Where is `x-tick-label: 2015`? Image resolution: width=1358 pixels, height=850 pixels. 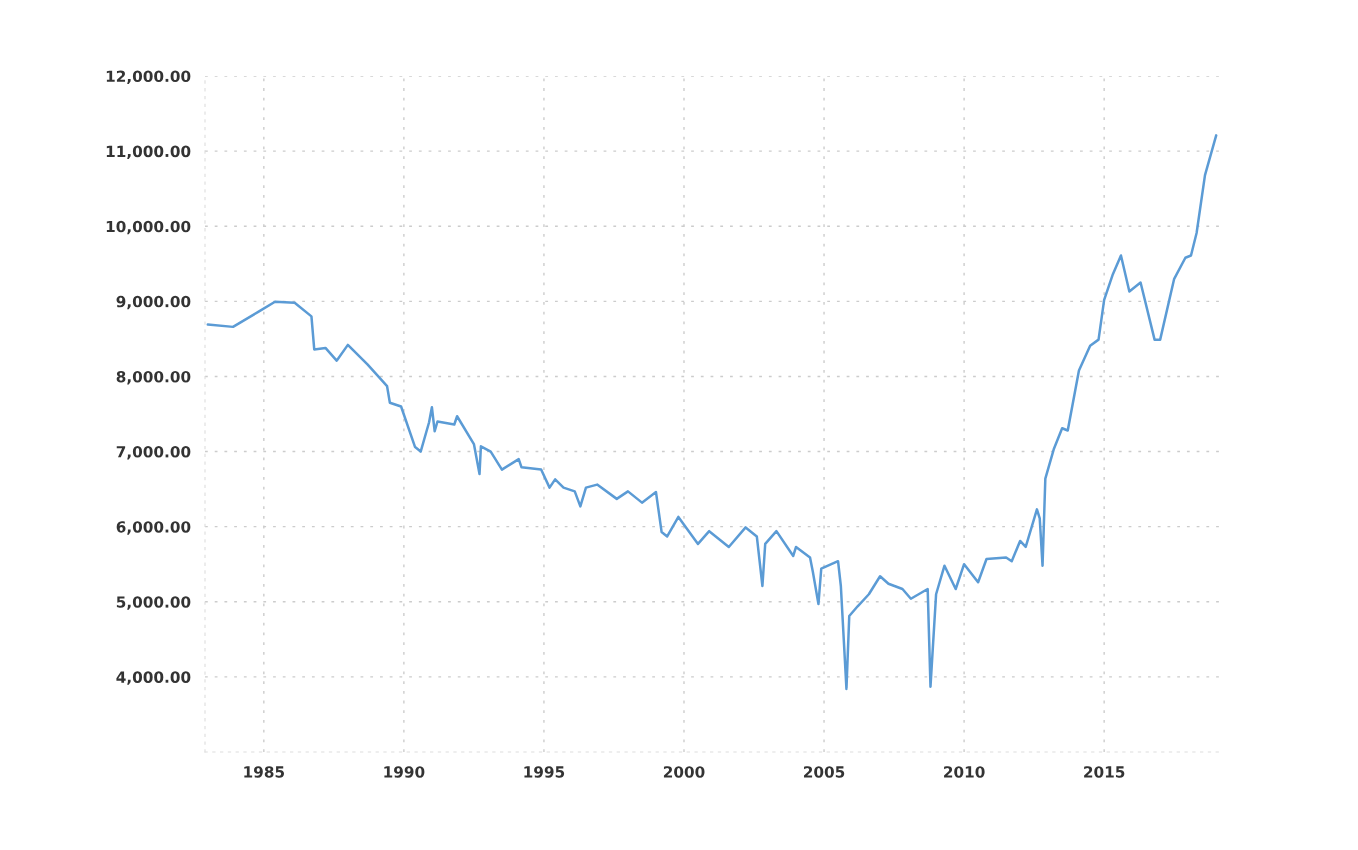 x-tick-label: 2015 is located at coordinates (1104, 772).